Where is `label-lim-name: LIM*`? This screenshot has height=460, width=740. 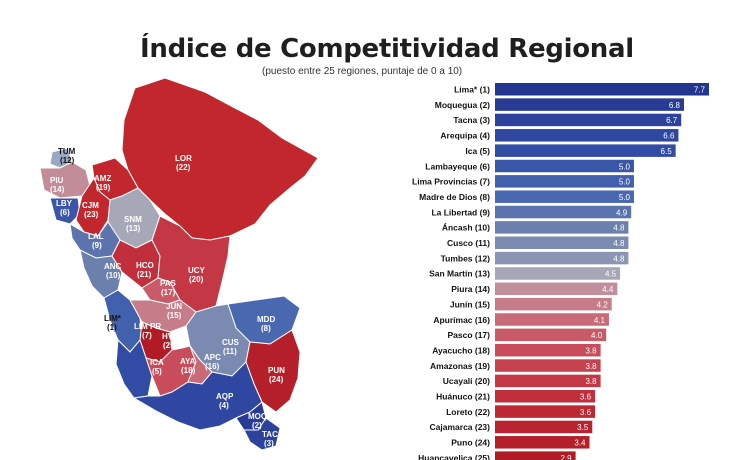
label-lim-name: LIM* is located at coordinates (113, 318).